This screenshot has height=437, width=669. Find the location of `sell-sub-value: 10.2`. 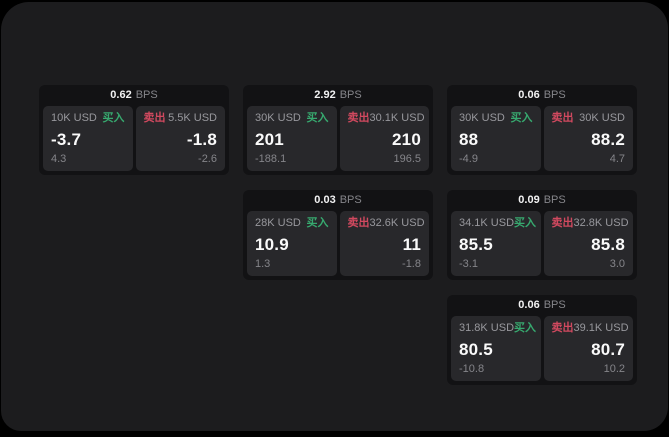

sell-sub-value: 10.2 is located at coordinates (614, 369).